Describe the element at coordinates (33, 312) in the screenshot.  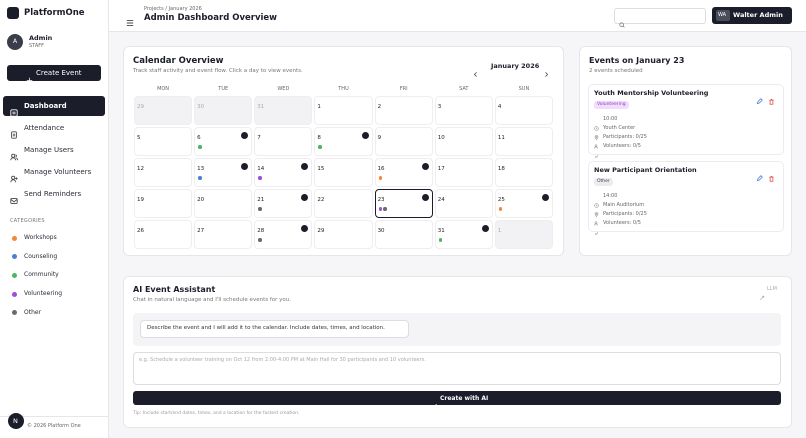
I see `category-label: Other` at that location.